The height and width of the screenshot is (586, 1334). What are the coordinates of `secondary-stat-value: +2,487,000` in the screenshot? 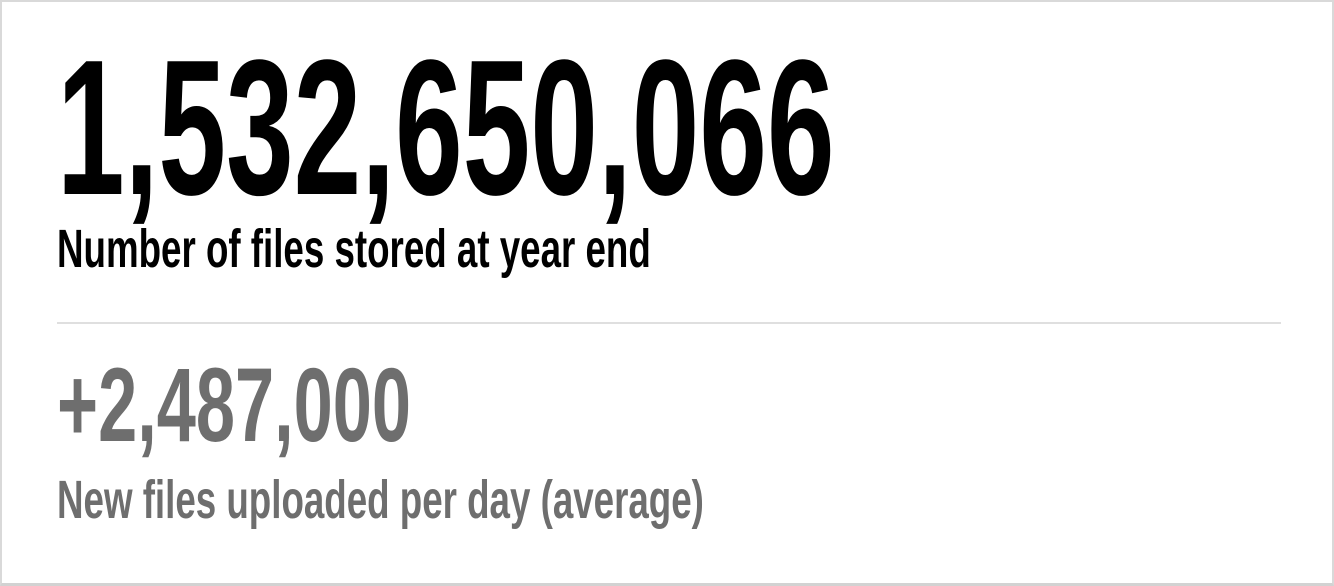 It's located at (321, 405).